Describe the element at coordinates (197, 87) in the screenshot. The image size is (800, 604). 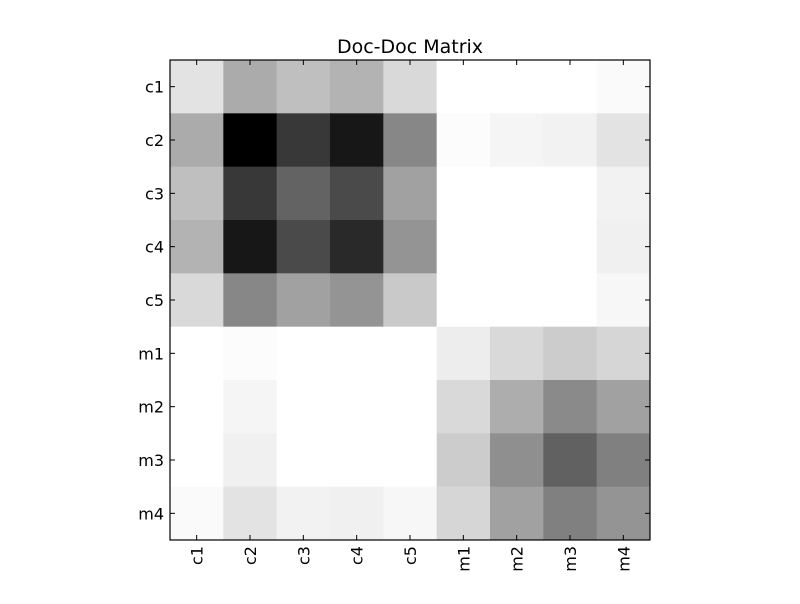
I see `heatmap-cell-c1-c1` at that location.